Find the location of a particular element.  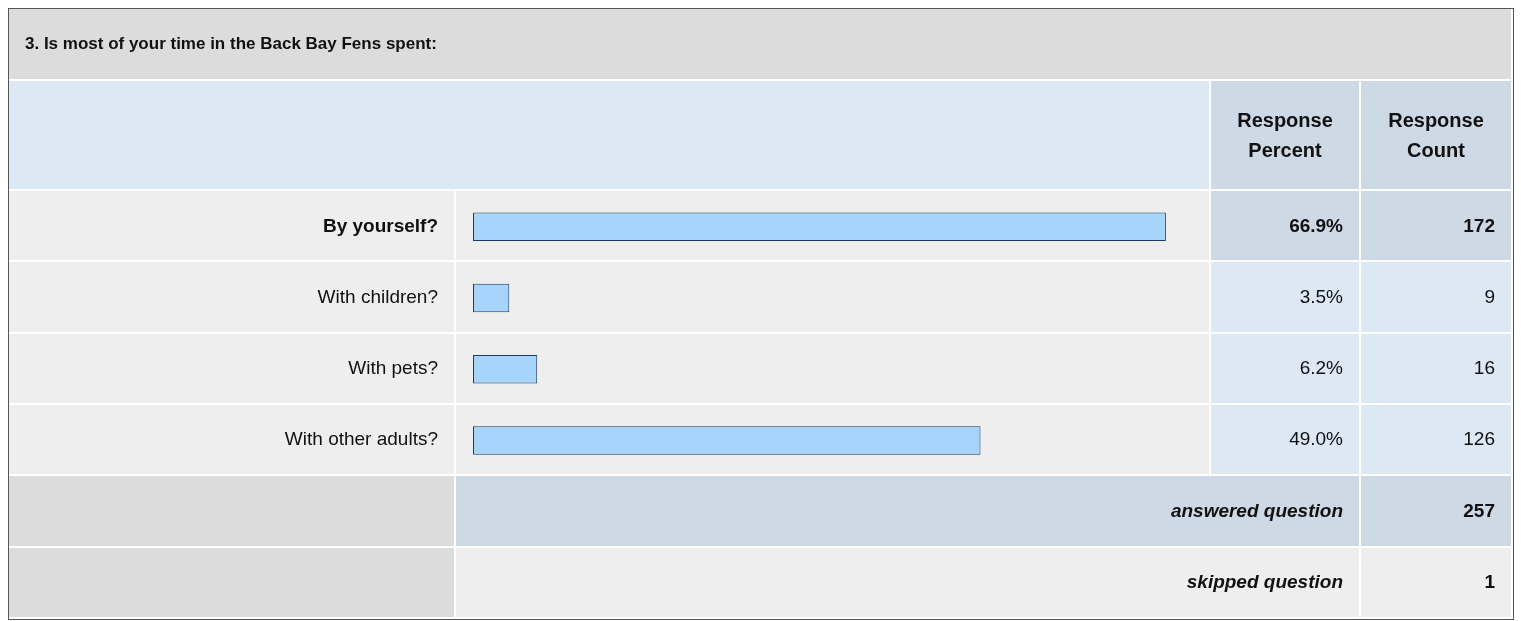

text: 9 is located at coordinates (1437, 298).